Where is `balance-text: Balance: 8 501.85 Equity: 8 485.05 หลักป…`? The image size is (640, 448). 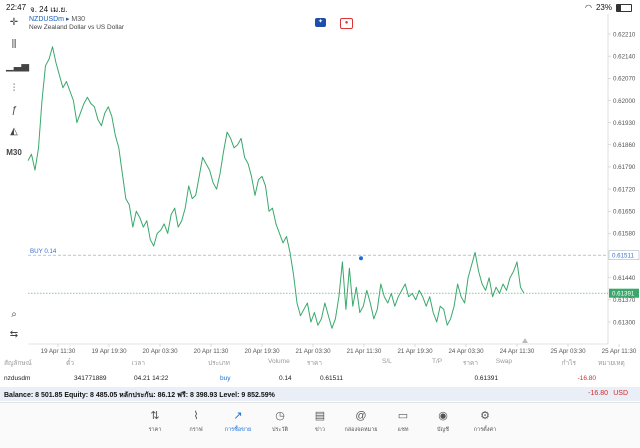 balance-text: Balance: 8 501.85 Equity: 8 485.05 หลักป… is located at coordinates (139, 395).